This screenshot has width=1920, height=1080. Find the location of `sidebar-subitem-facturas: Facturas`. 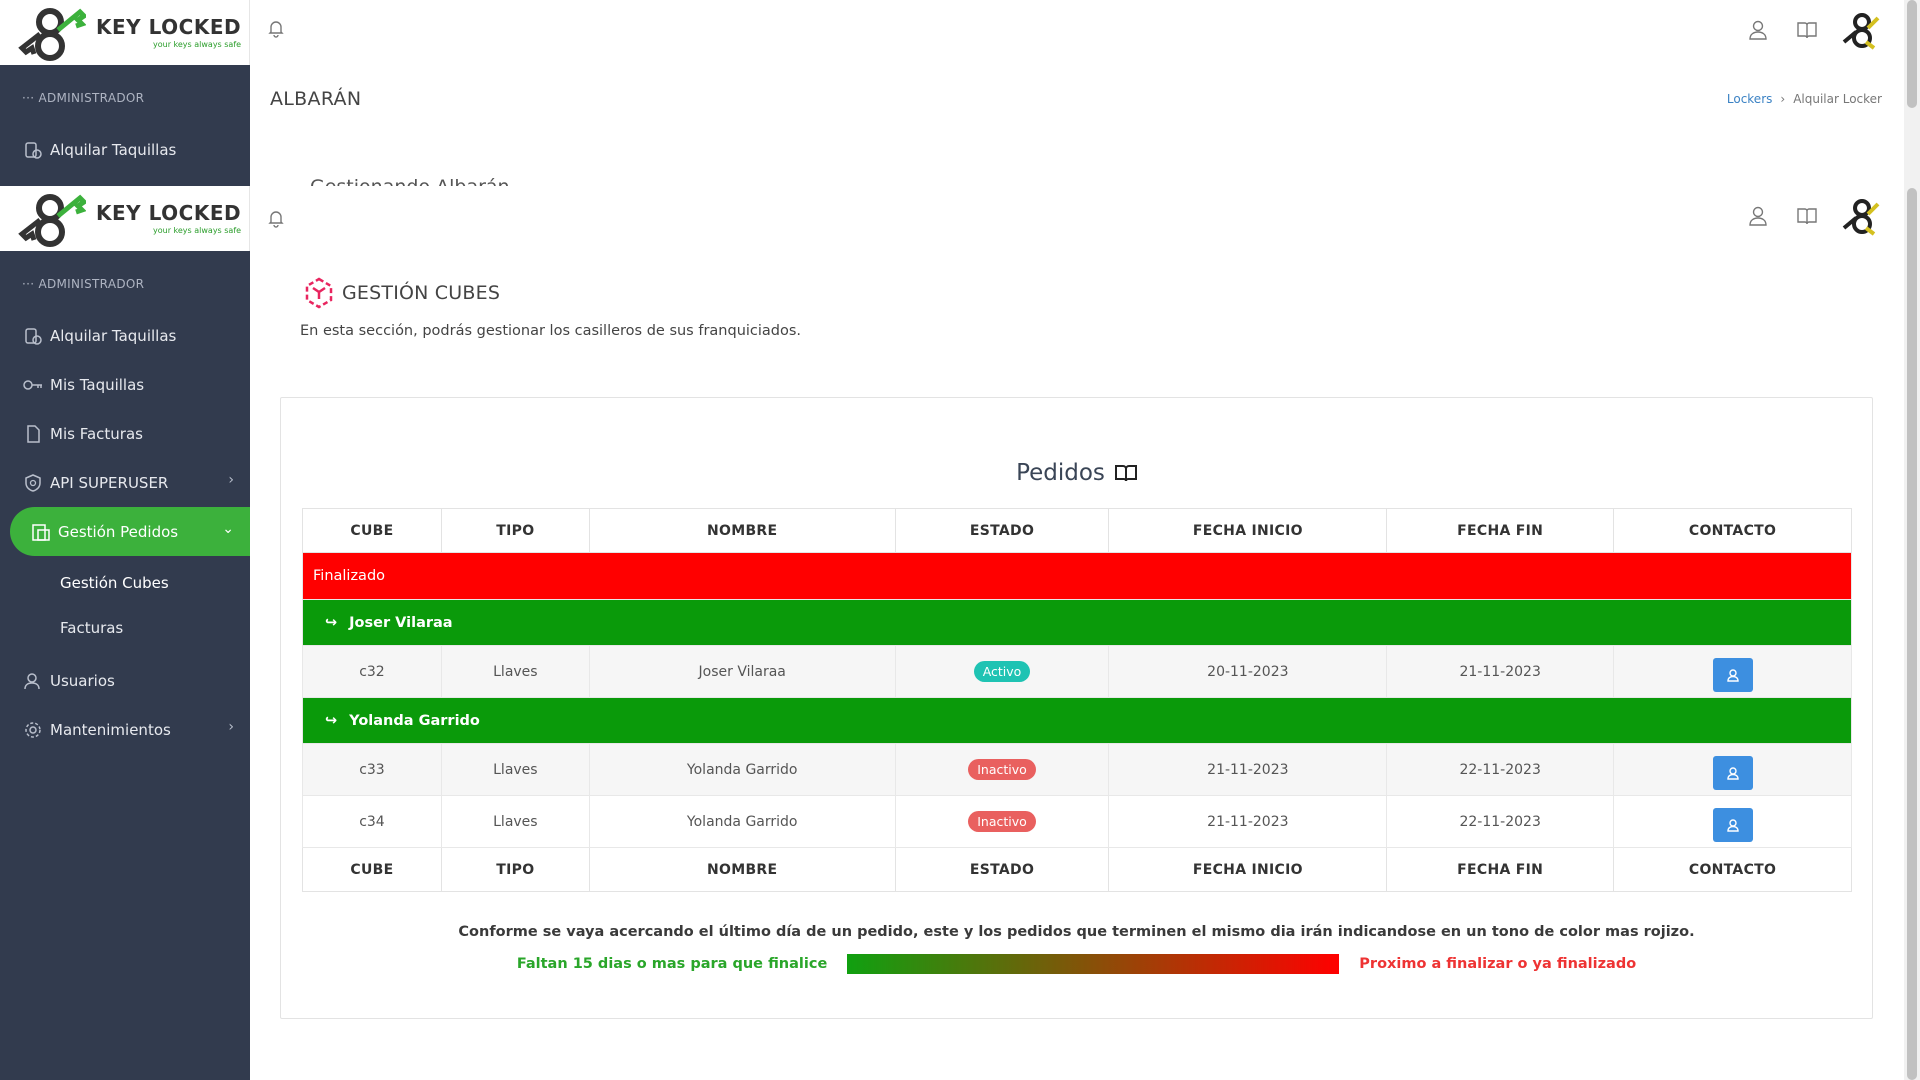

sidebar-subitem-facturas: Facturas is located at coordinates (125, 627).